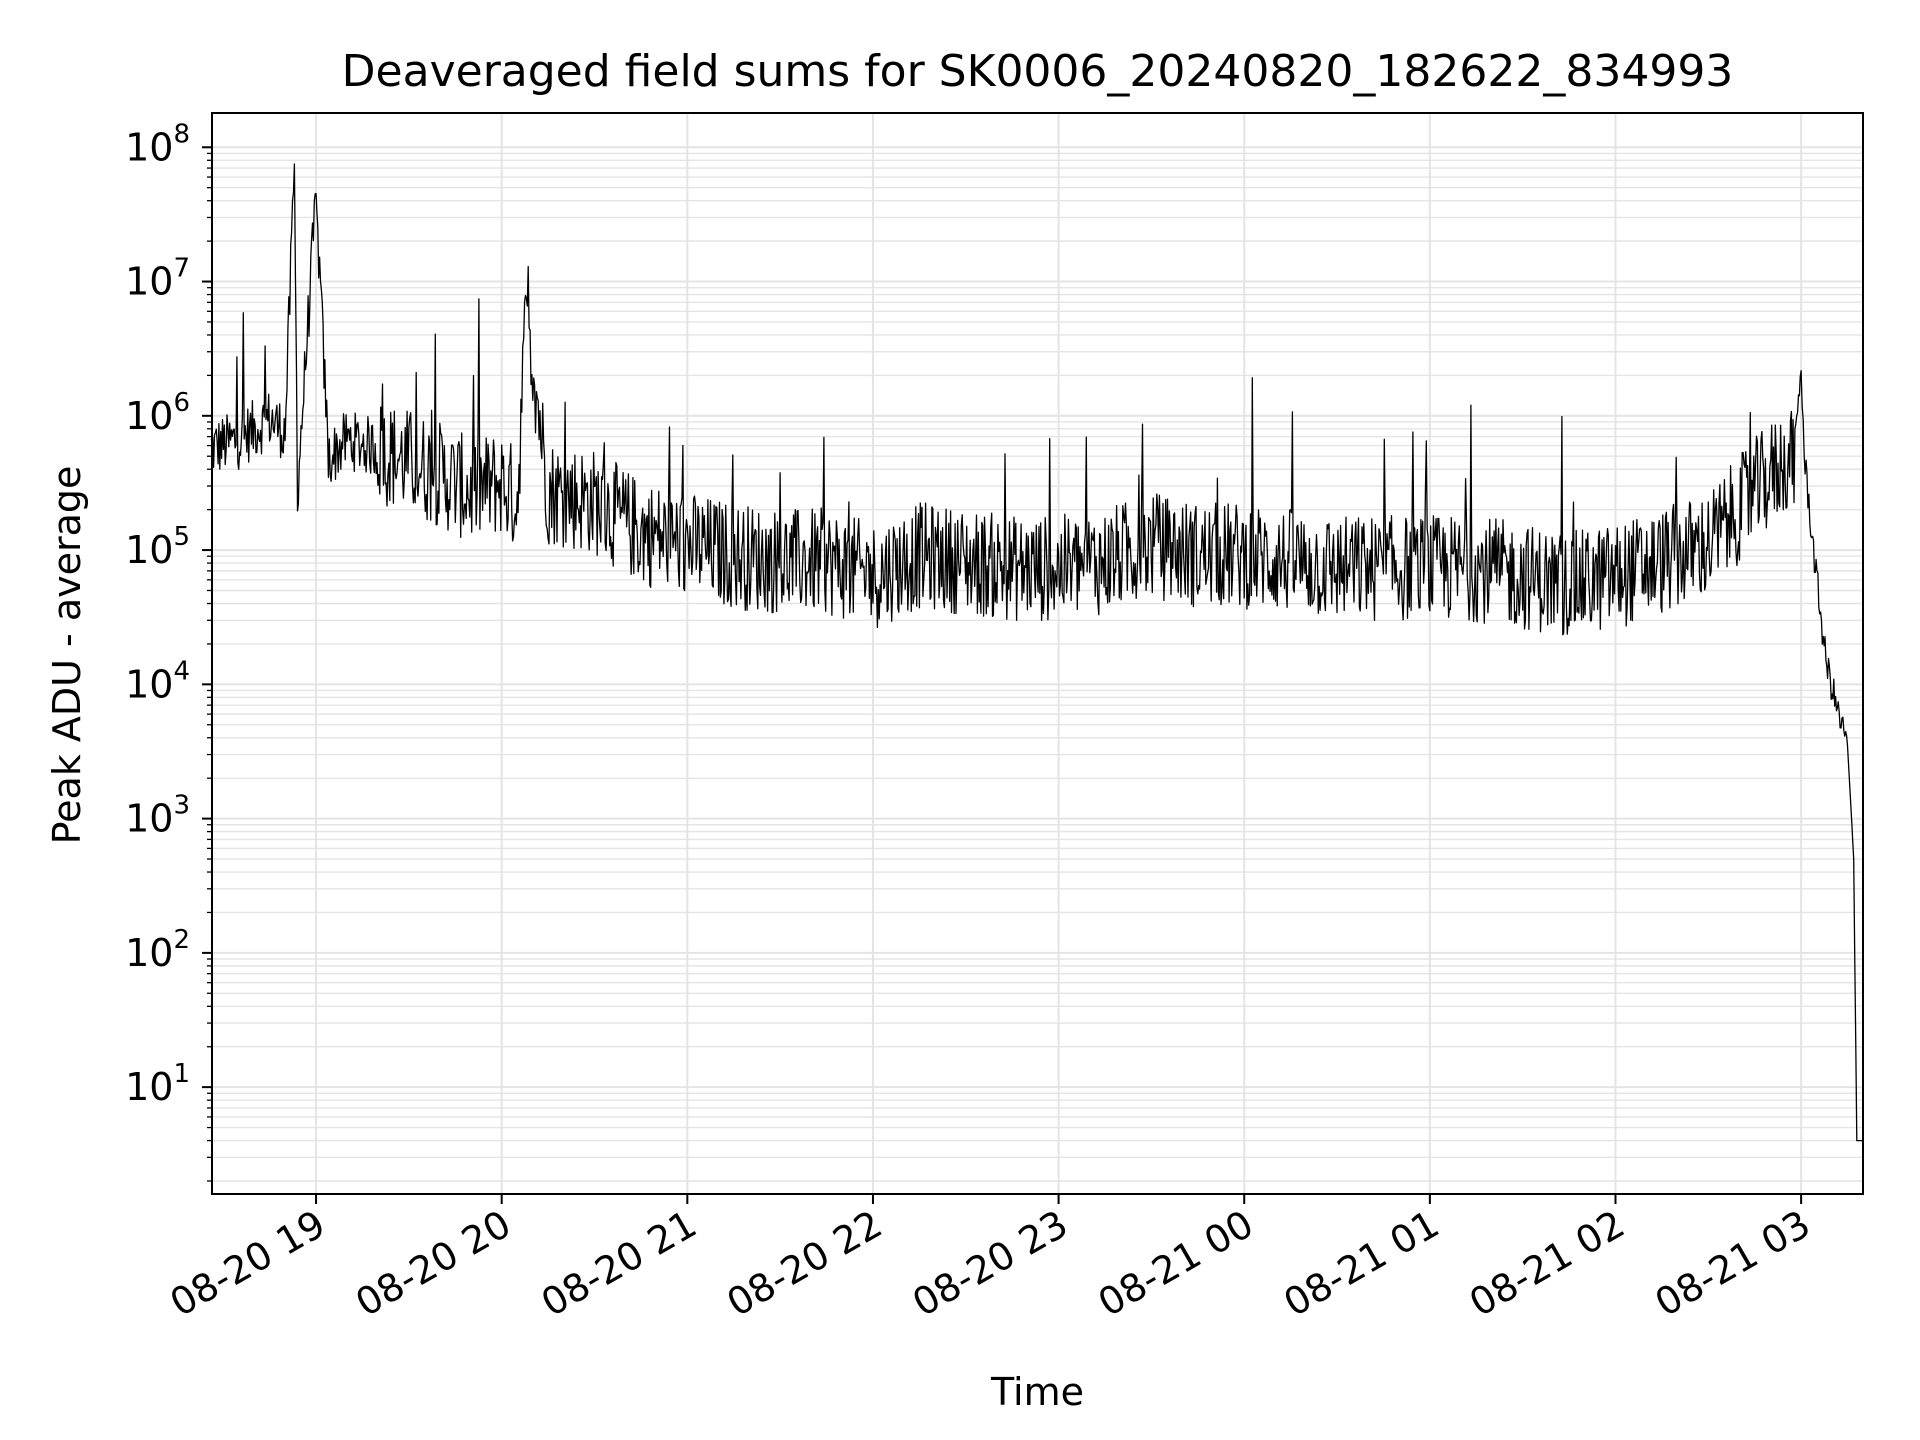 This screenshot has width=1920, height=1440. Describe the element at coordinates (157, 279) in the screenshot. I see `y-tick-label: 10⁷` at that location.